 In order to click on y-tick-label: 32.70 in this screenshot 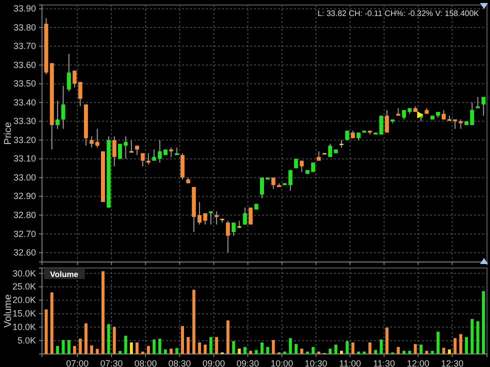, I will do `click(24, 233)`.